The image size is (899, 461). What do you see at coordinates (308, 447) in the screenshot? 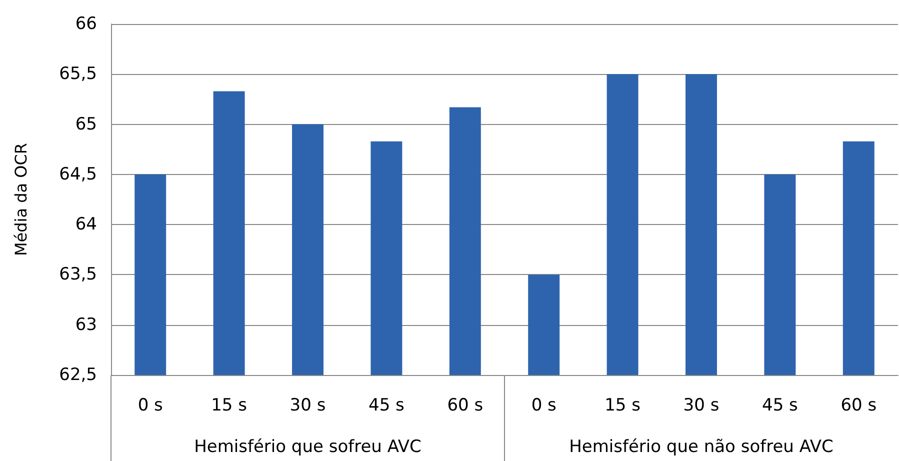
I see `text: Hemisfério que sofreu AVC` at bounding box center [308, 447].